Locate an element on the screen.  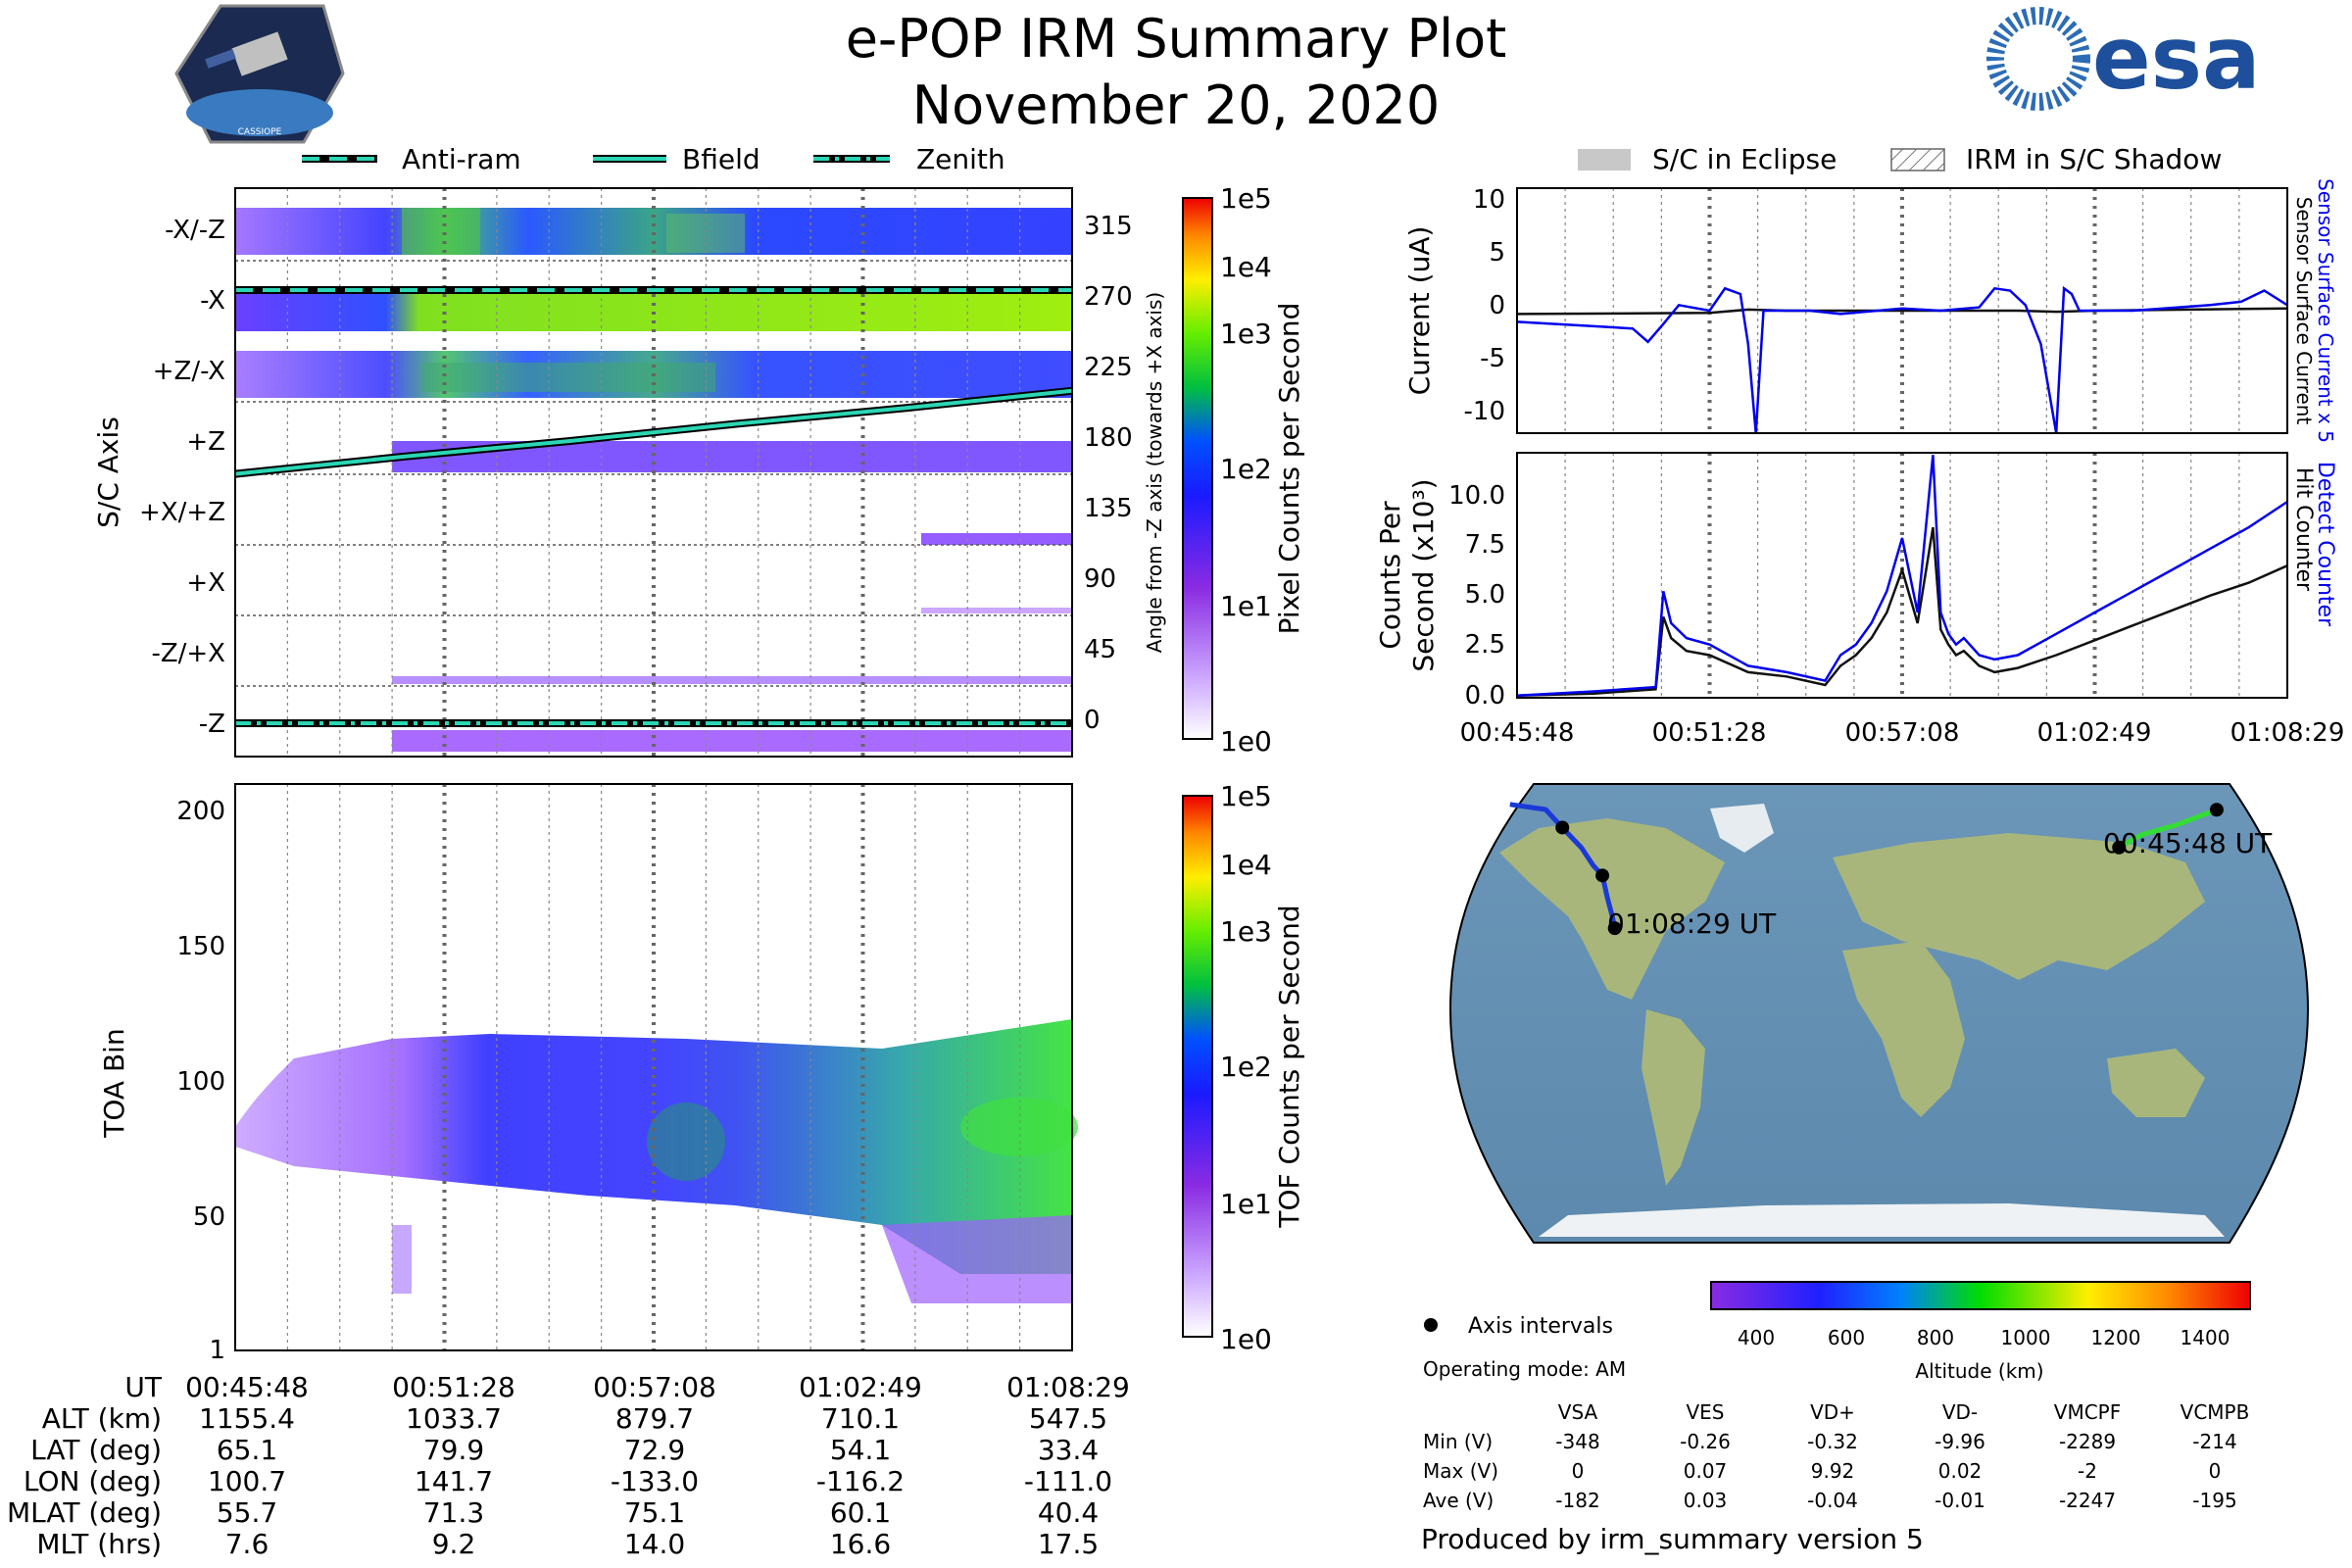
counts-tick-7.5: 7.5 is located at coordinates (1485, 545).